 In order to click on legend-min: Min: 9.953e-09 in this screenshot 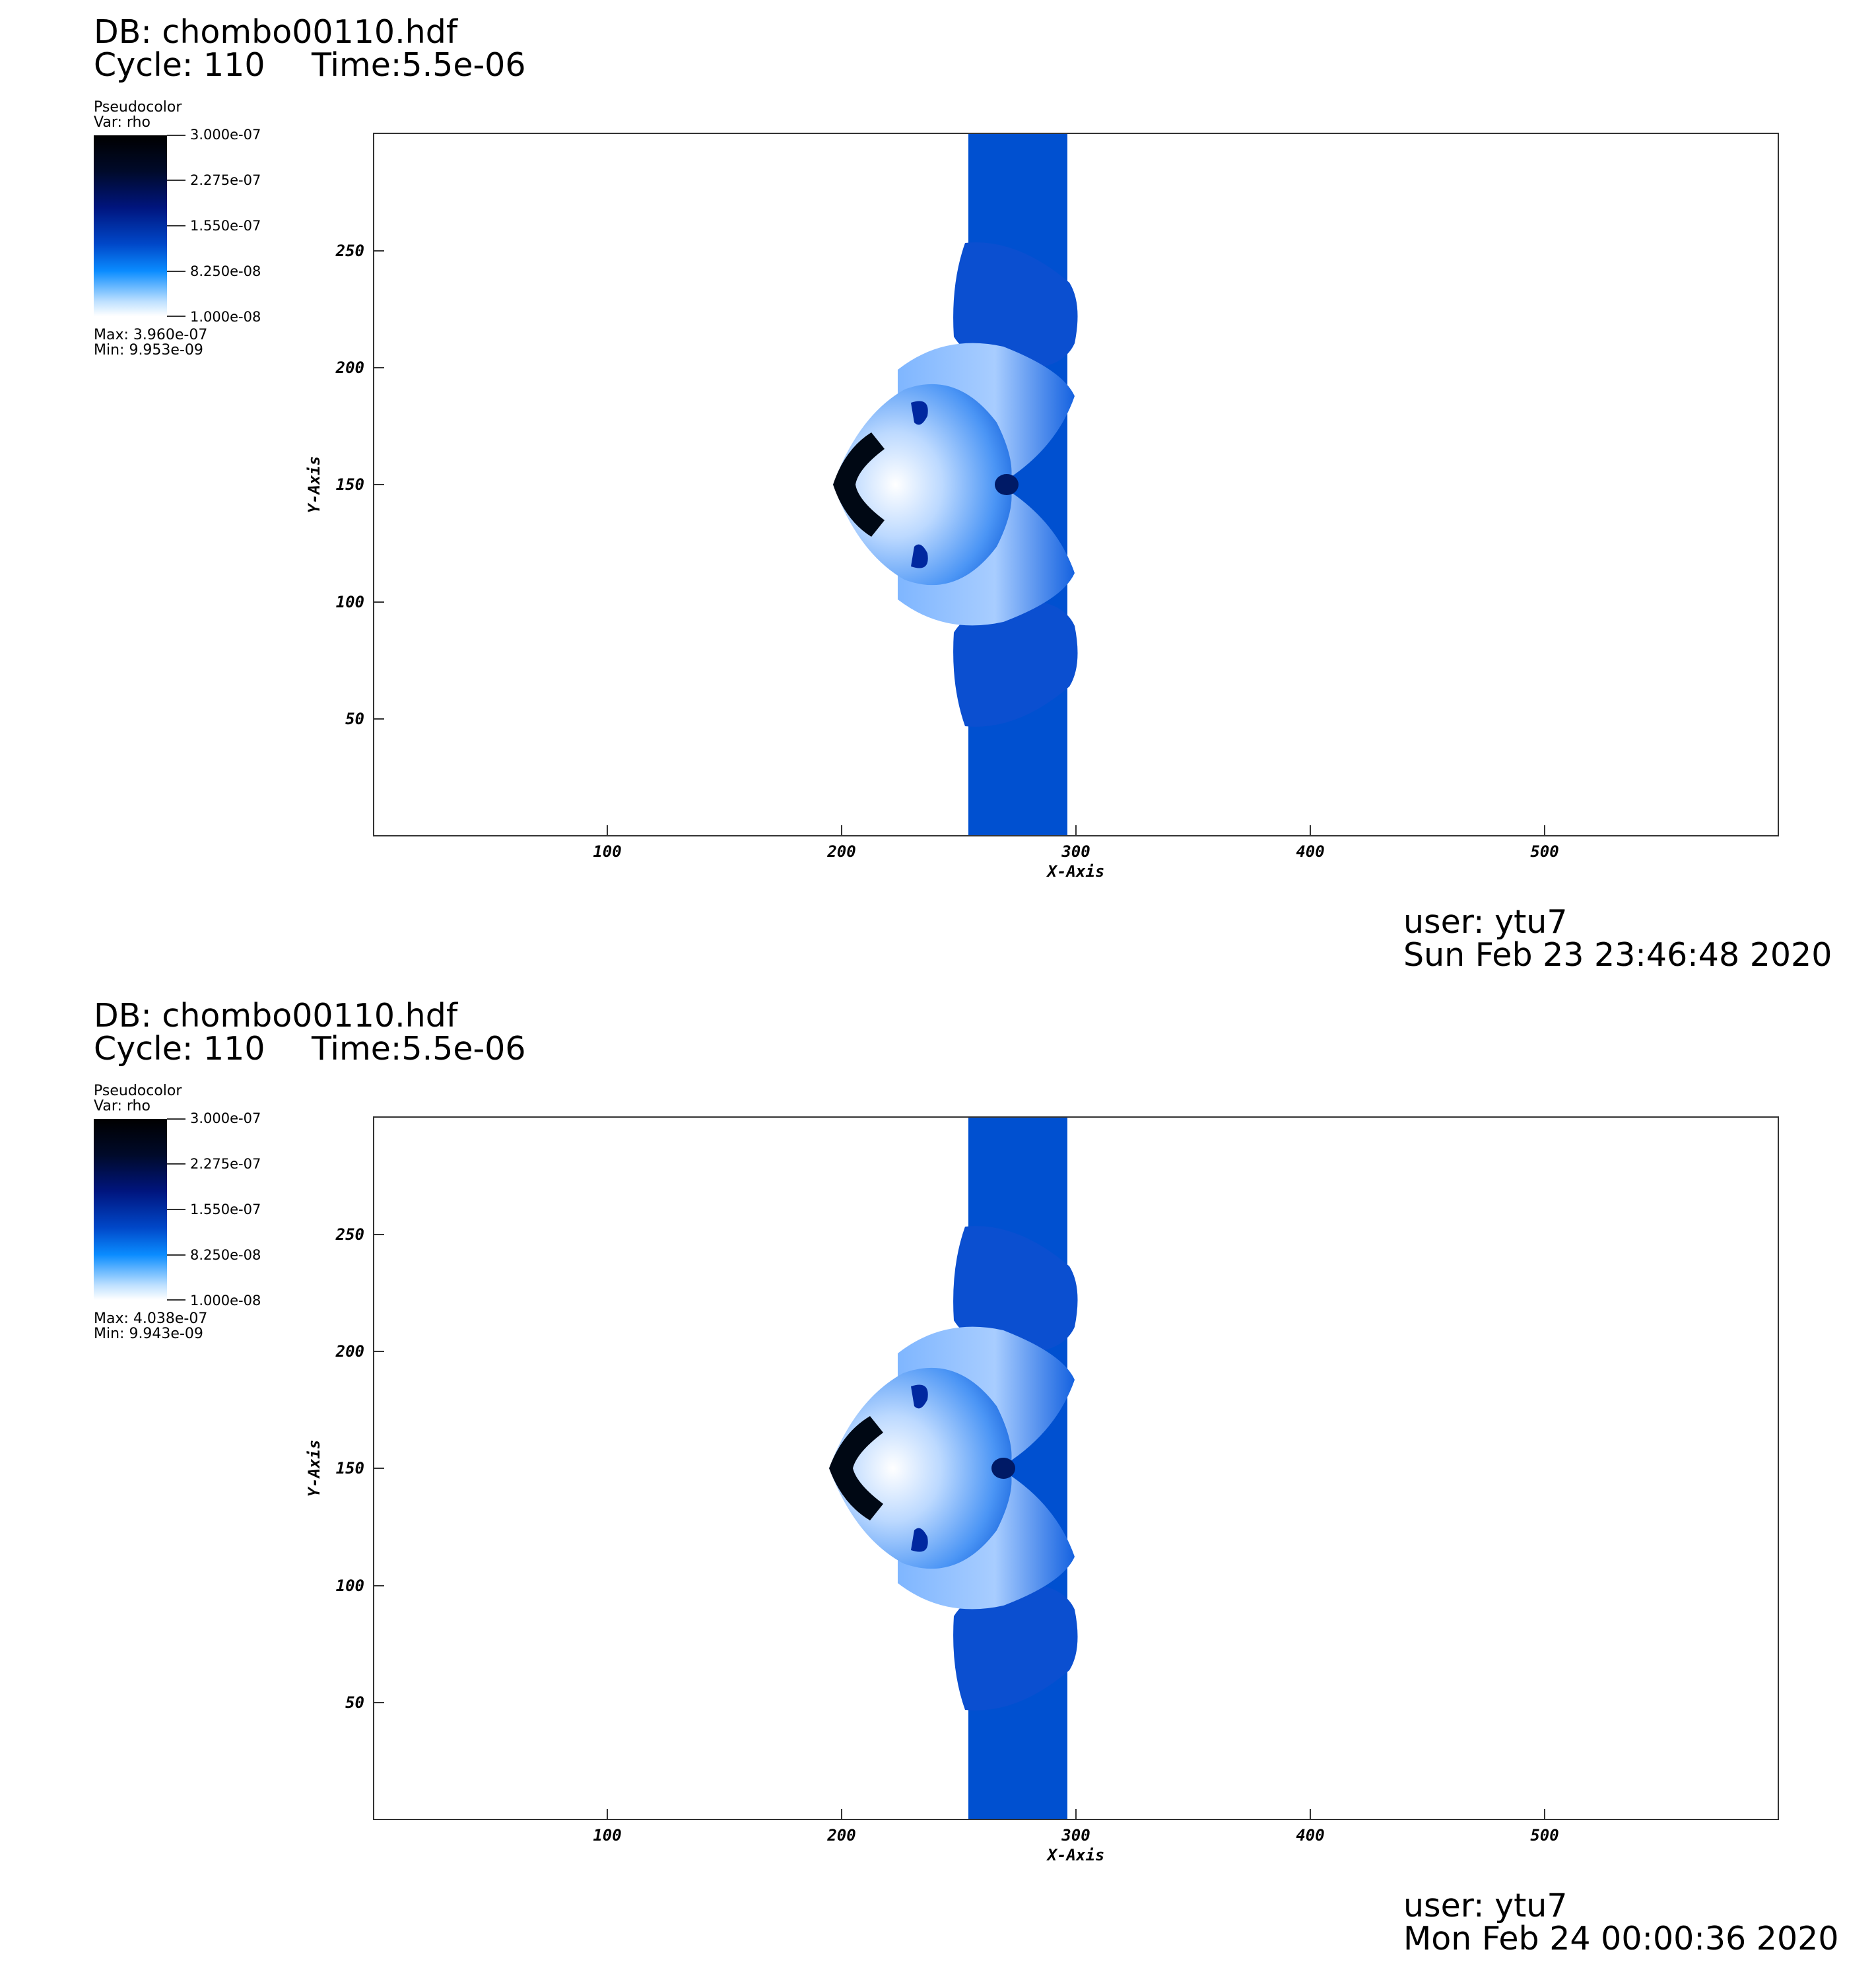, I will do `click(148, 350)`.